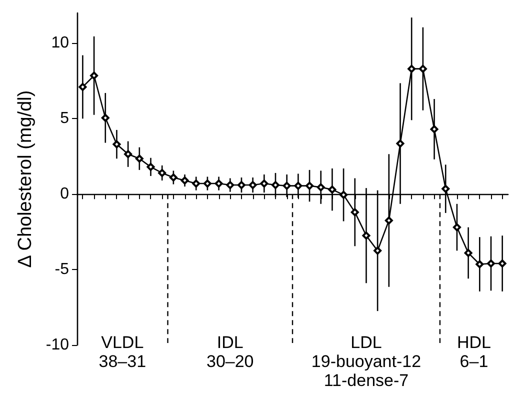 Image resolution: width=520 pixels, height=396 pixels. I want to click on annotation: VLDL 38–31, so click(122, 352).